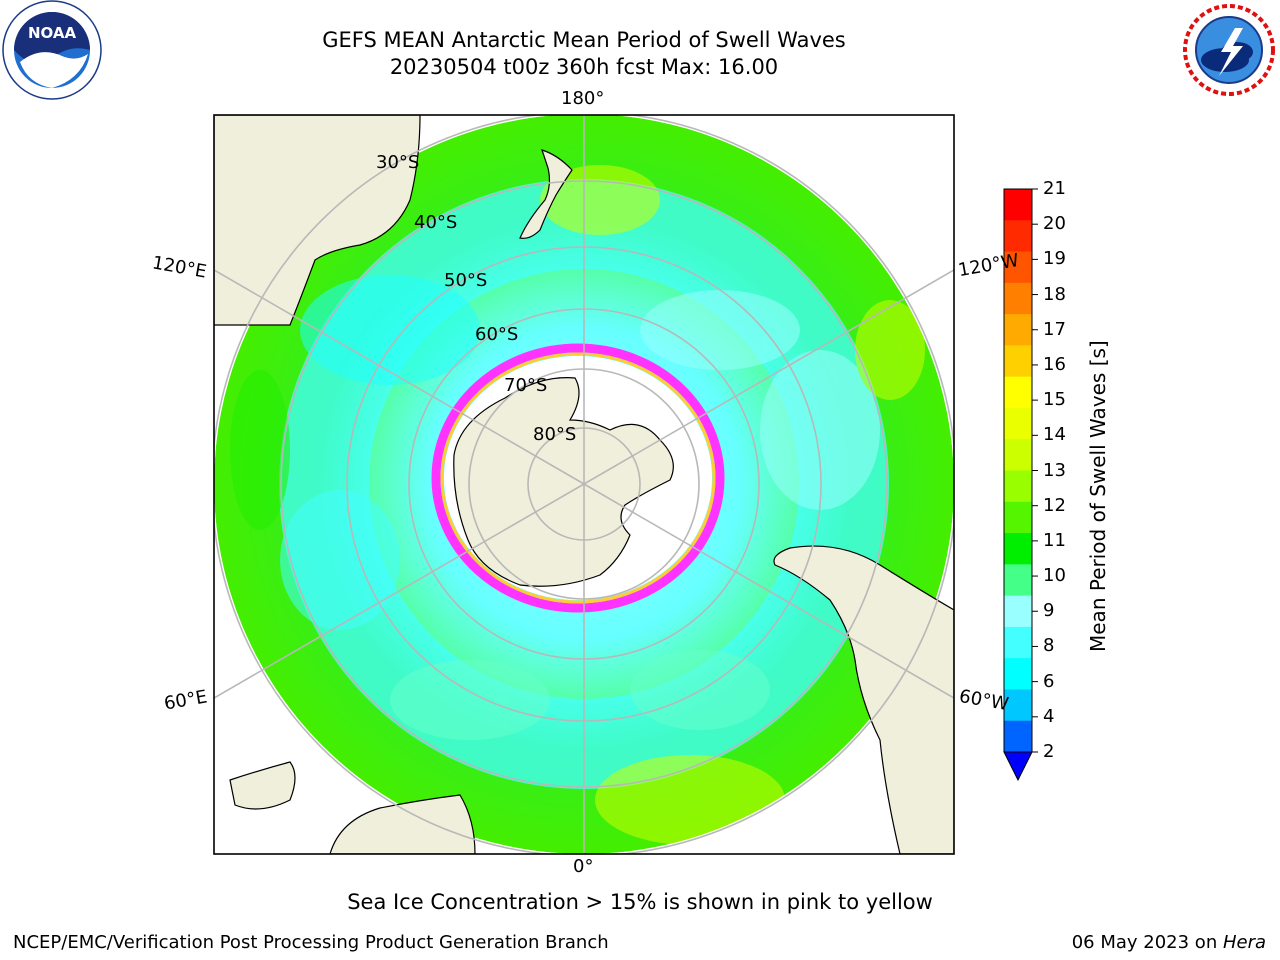 This screenshot has width=1280, height=960. Describe the element at coordinates (555, 434) in the screenshot. I see `lat-label-80s: 80°S` at that location.